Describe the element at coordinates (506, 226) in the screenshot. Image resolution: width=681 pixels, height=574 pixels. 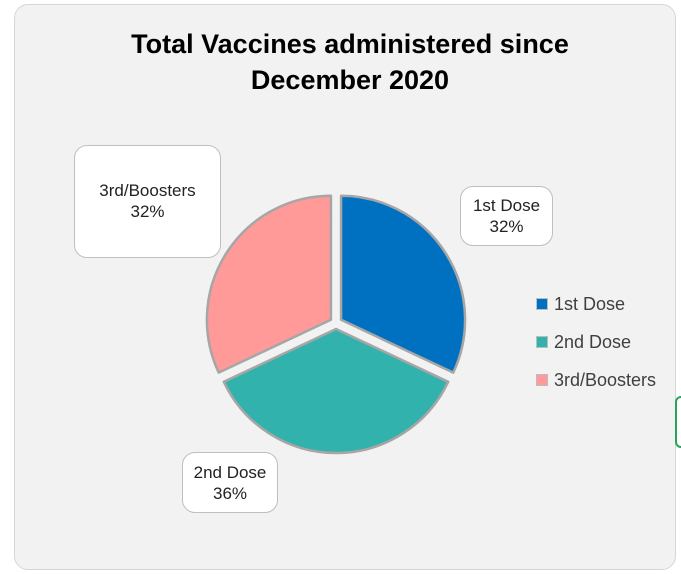
I see `data-label-1st-dose-value: 32%` at that location.